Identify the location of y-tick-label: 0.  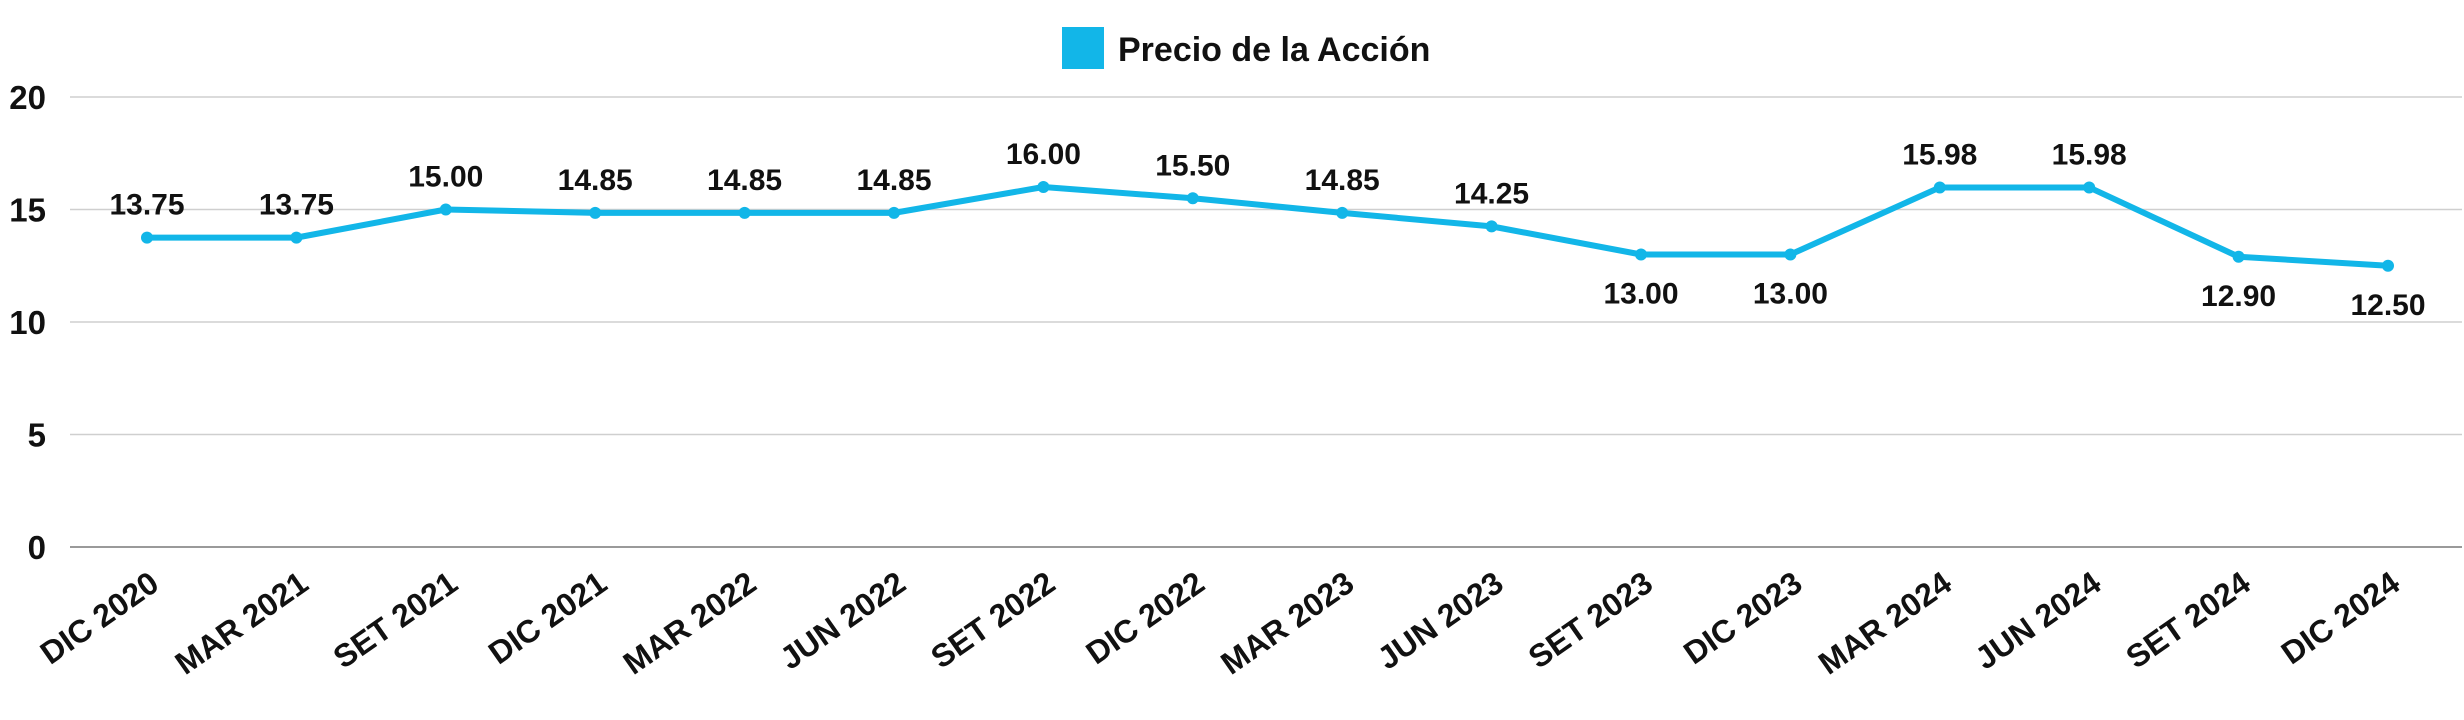
(37, 547).